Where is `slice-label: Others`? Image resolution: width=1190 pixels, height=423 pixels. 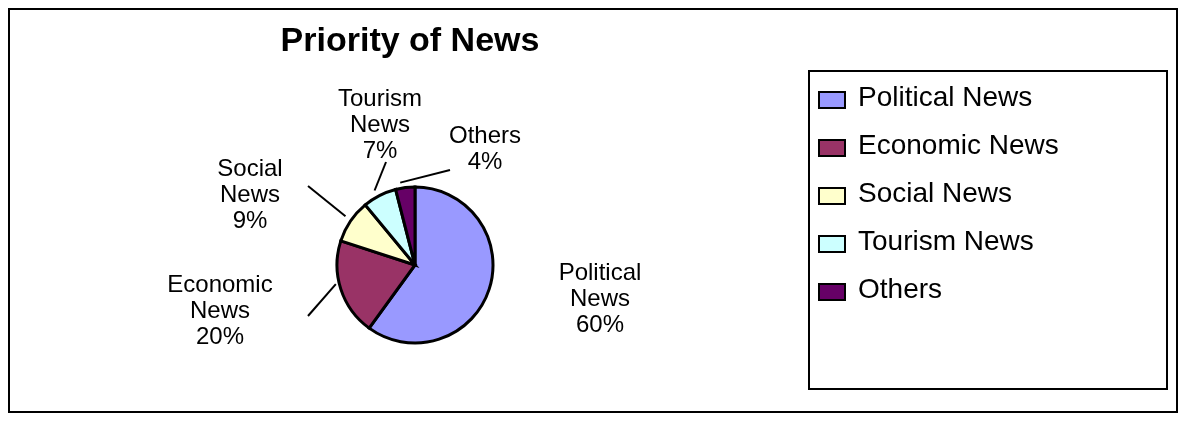
slice-label: Others is located at coordinates (485, 135).